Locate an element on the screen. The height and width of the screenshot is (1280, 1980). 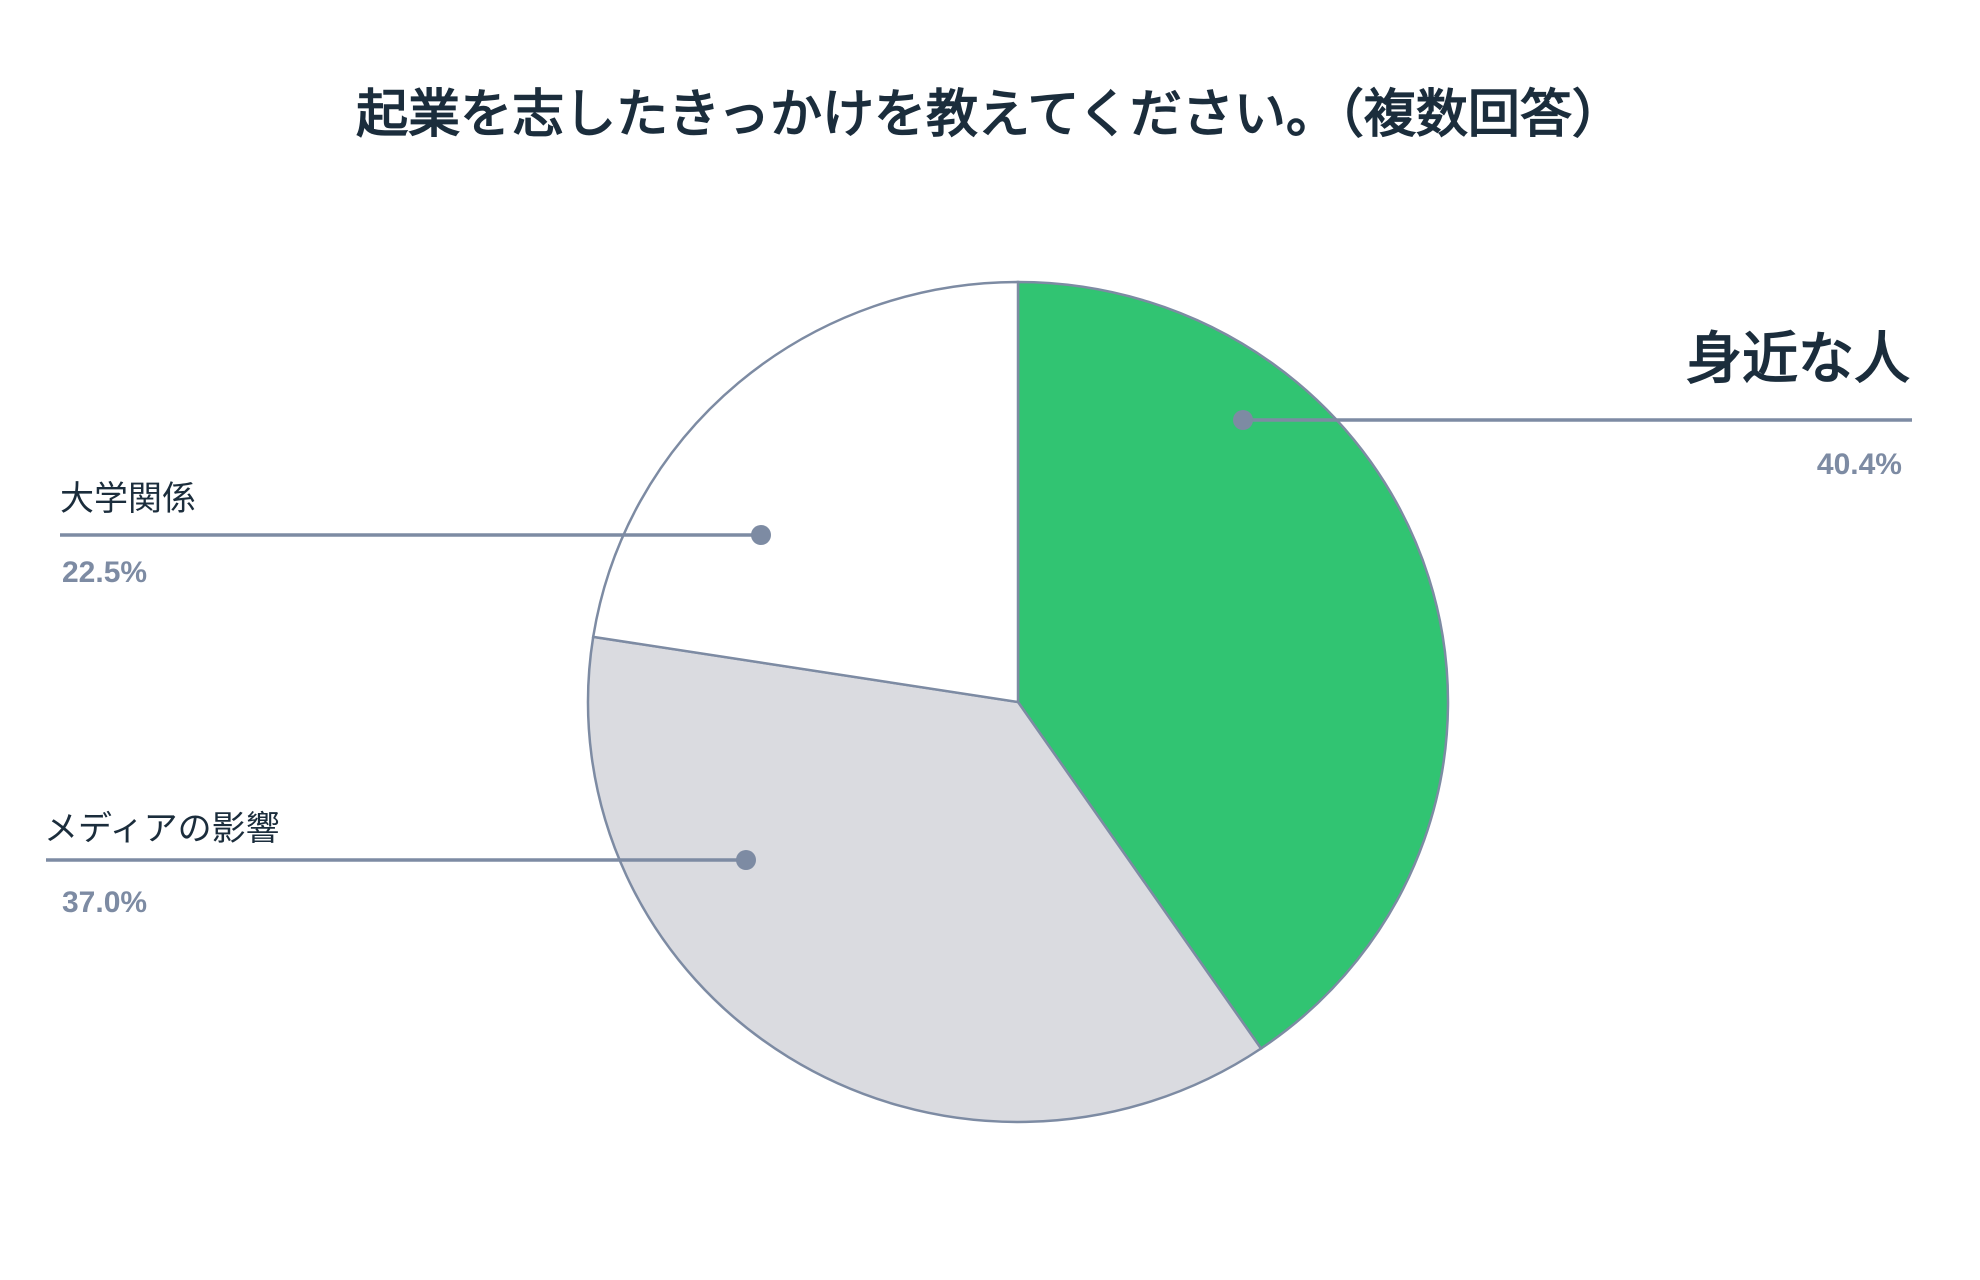
slice-value-3: 22.5% is located at coordinates (104, 572).